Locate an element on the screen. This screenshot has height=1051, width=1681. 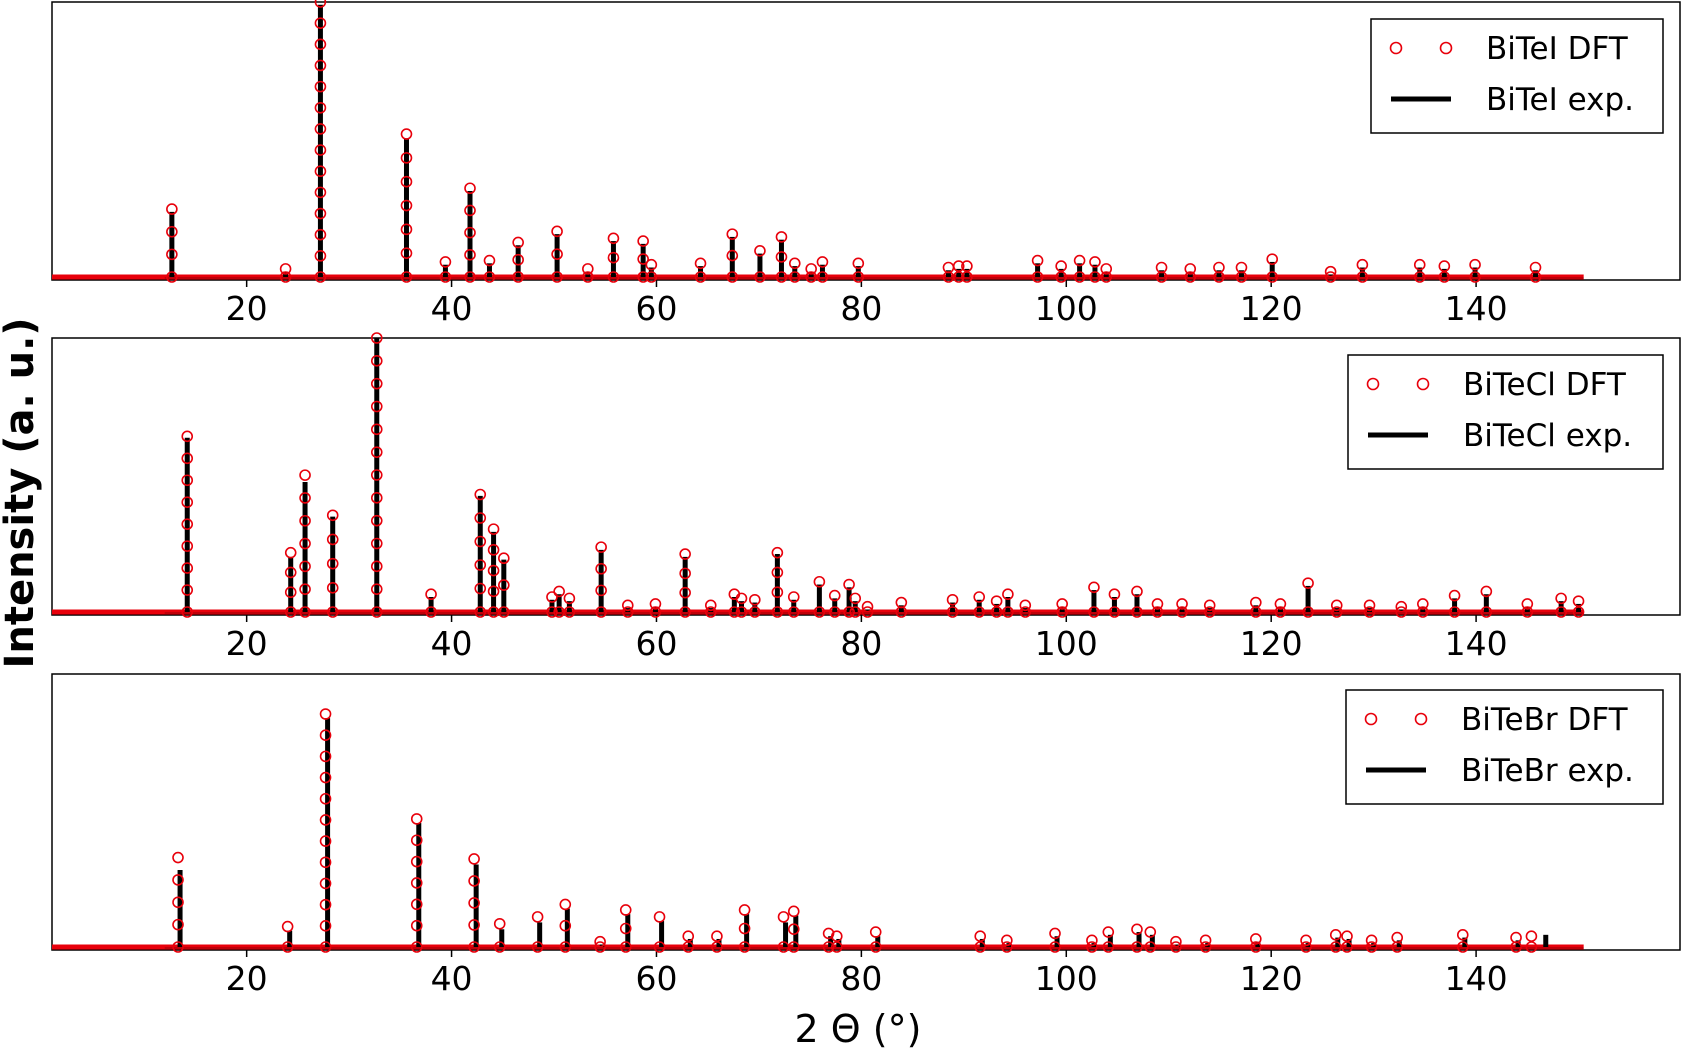
legend-exp-label: BiTeI exp. is located at coordinates (1560, 100).